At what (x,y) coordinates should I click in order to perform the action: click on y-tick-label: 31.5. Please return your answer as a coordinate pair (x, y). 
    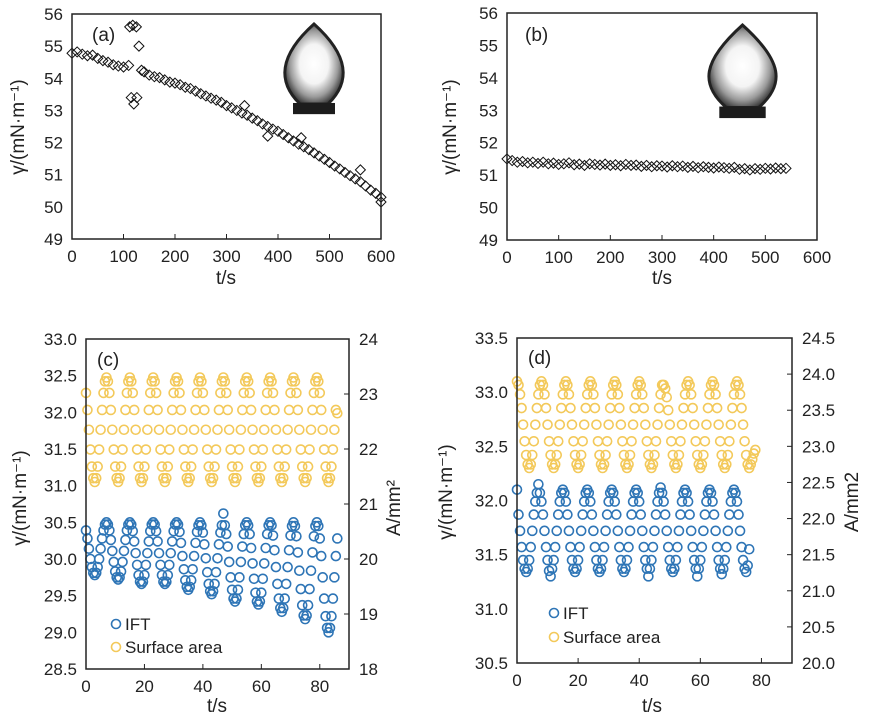
    Looking at the image, I should click on (60, 449).